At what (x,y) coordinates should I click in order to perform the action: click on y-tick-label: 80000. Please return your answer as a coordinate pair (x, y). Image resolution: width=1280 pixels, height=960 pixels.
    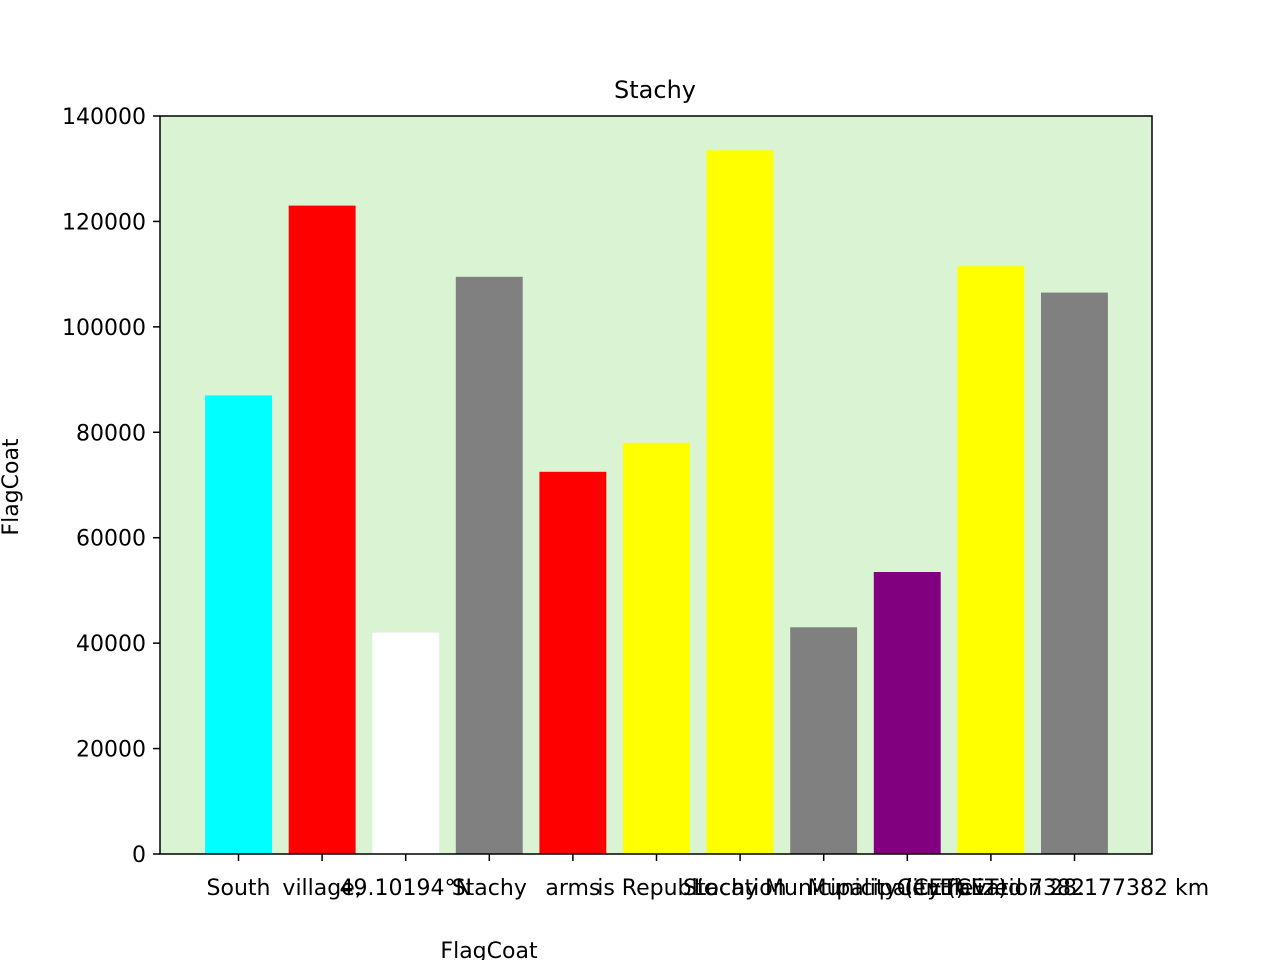
    Looking at the image, I should click on (111, 433).